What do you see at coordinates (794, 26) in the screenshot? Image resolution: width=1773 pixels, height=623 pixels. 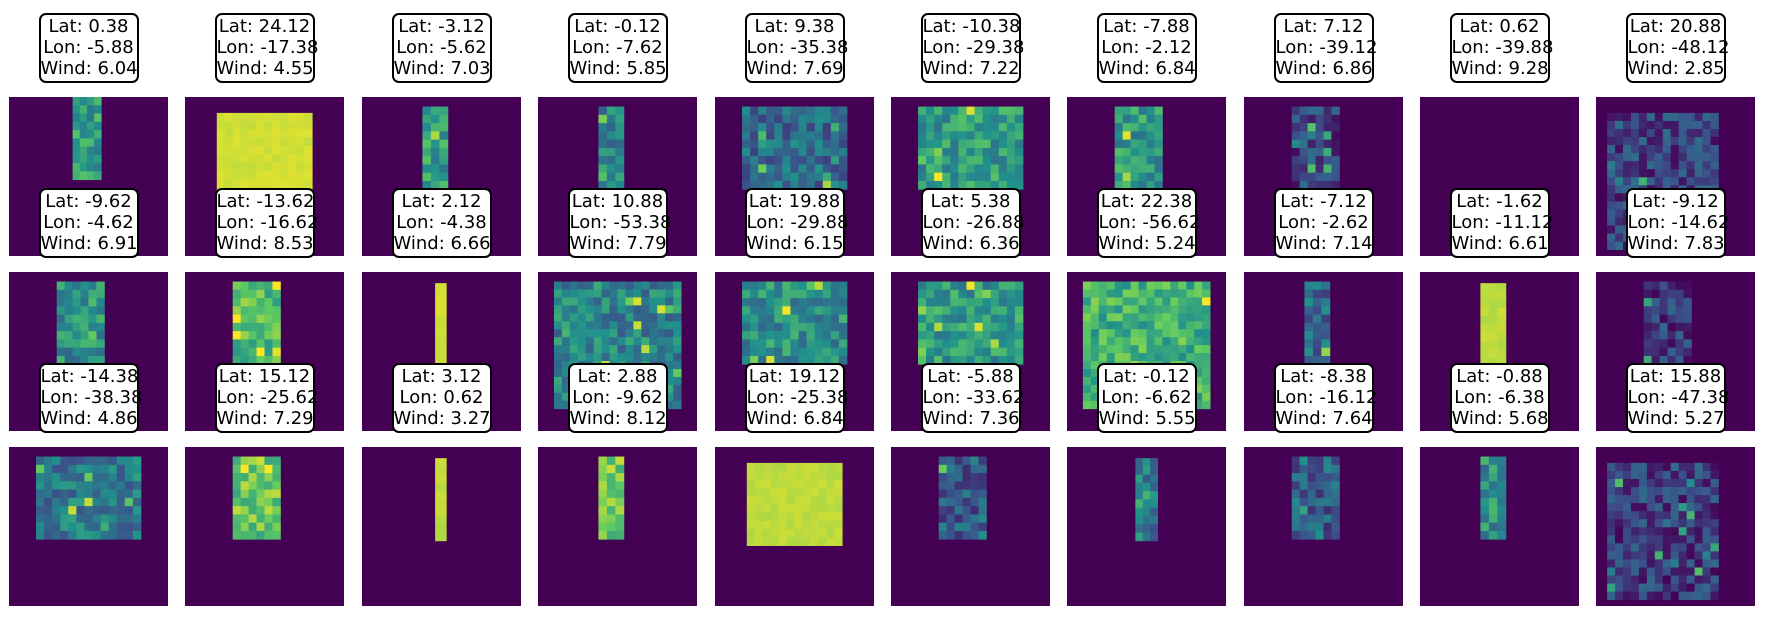 I see `label-lat: Lat: 9.38` at bounding box center [794, 26].